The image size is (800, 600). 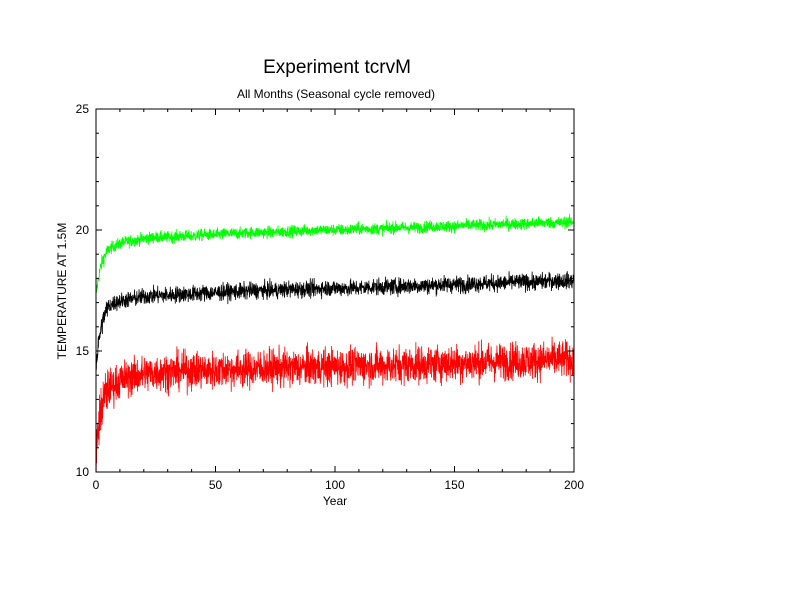 I want to click on x-tick-label: 150, so click(x=454, y=485).